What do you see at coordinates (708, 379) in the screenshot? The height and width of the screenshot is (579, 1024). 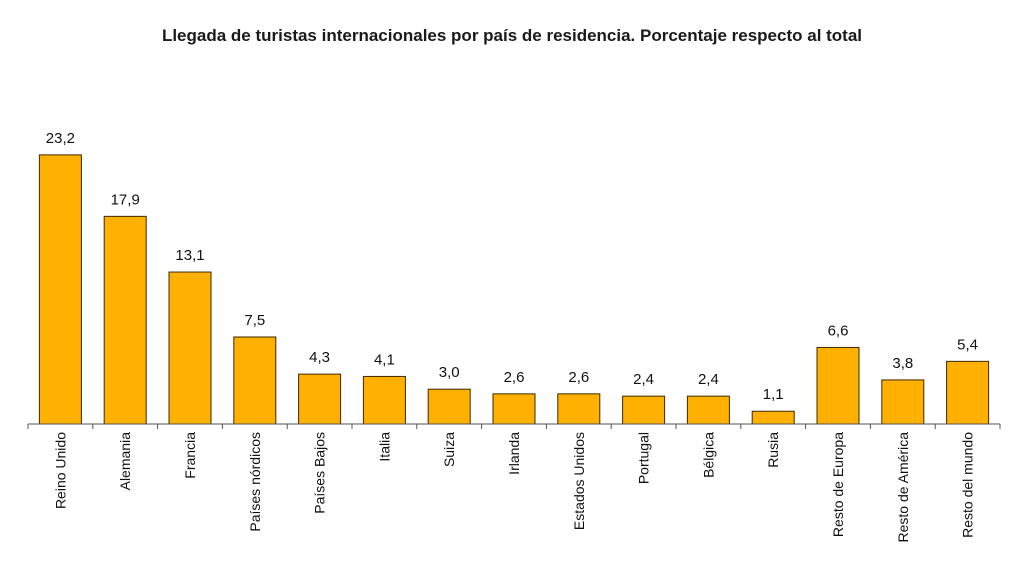 I see `value-label-belgica: 2,4` at bounding box center [708, 379].